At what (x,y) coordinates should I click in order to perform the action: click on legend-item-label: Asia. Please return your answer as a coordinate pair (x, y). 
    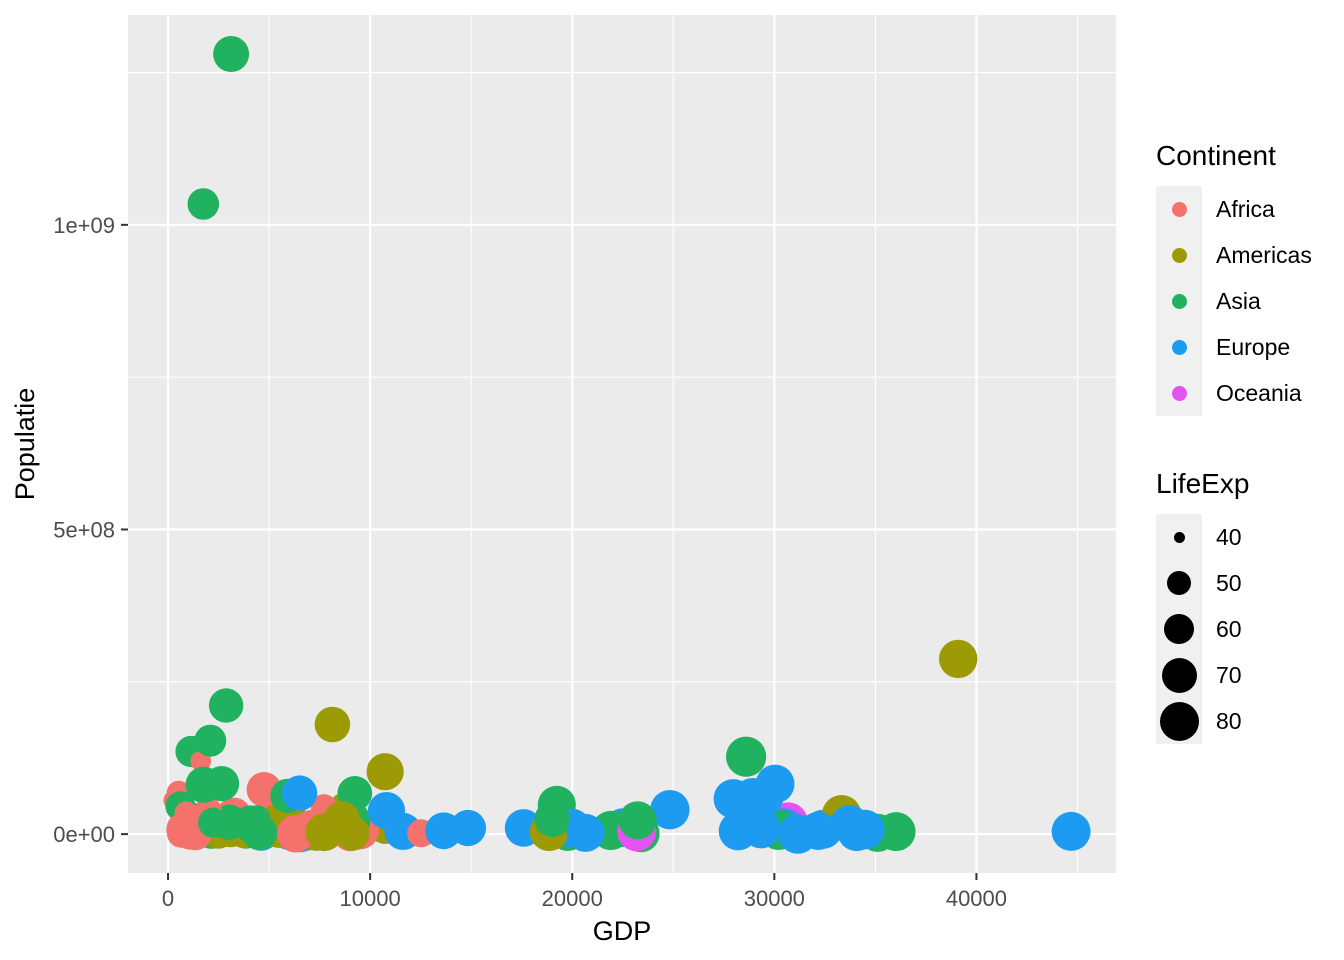
    Looking at the image, I should click on (1238, 300).